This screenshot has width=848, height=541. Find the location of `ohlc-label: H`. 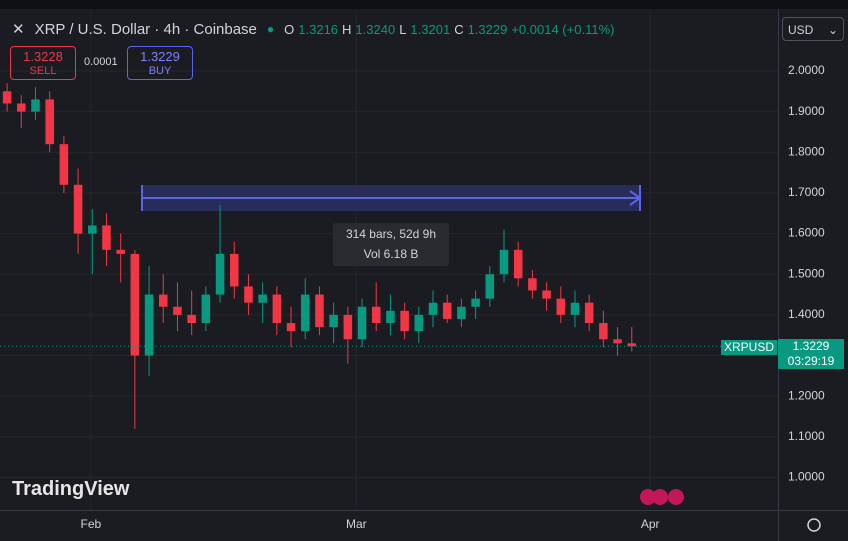

ohlc-label: H is located at coordinates (347, 29).